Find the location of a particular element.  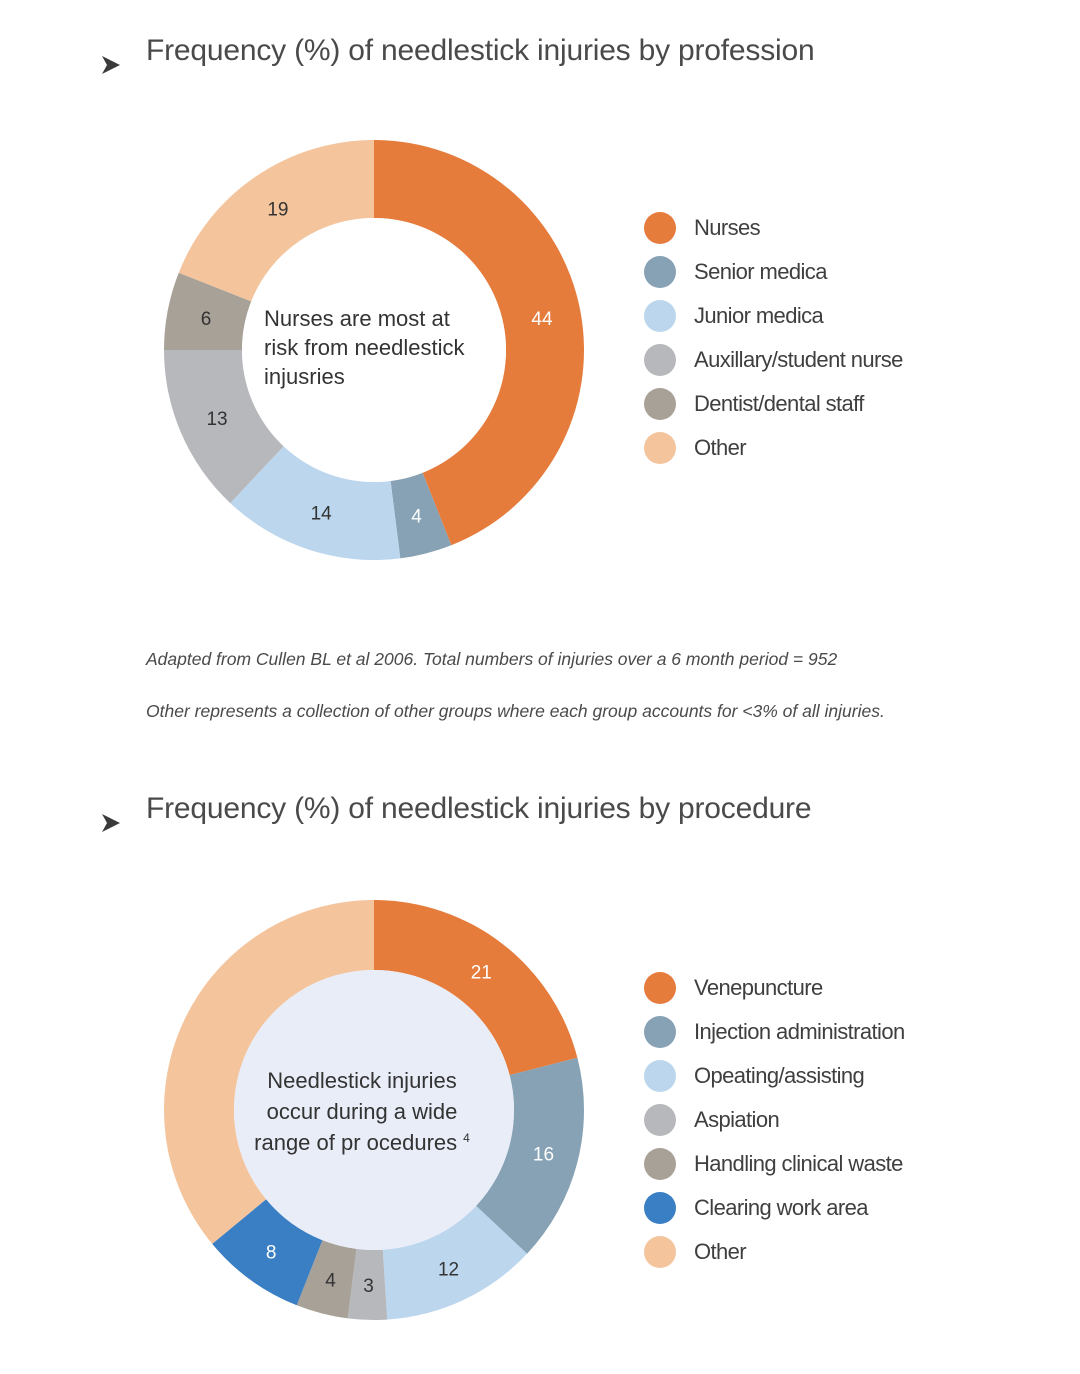

slice-value-label: 3 is located at coordinates (368, 1286).